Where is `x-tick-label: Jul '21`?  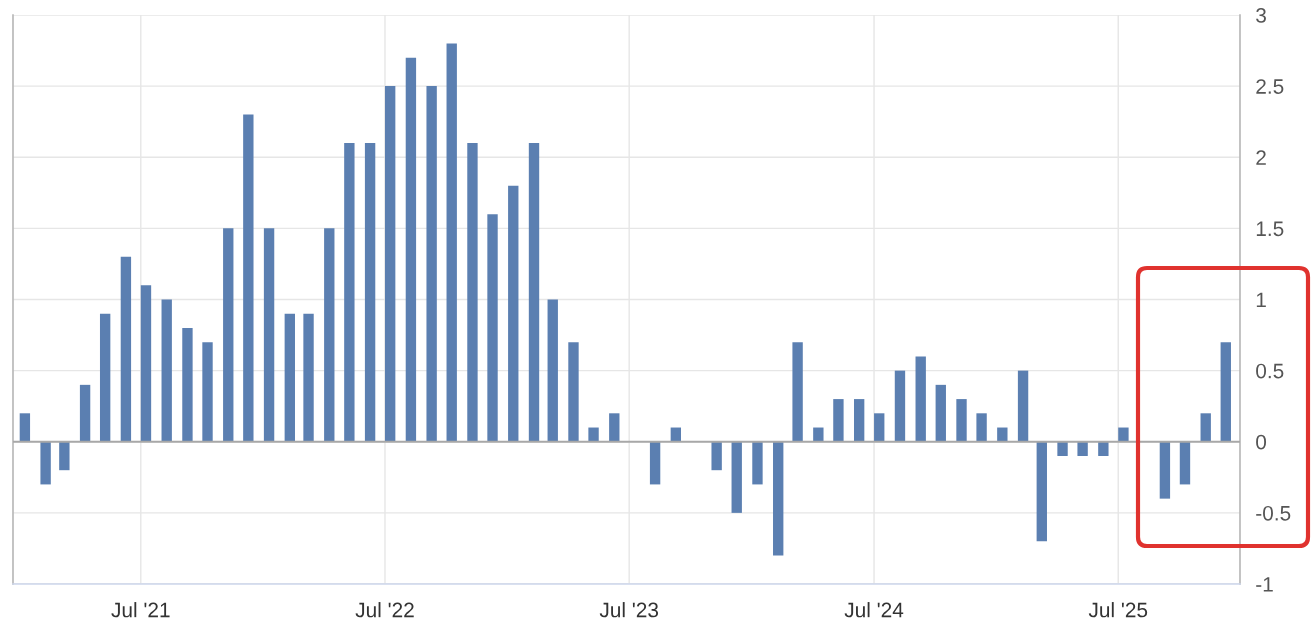 x-tick-label: Jul '21 is located at coordinates (140, 610).